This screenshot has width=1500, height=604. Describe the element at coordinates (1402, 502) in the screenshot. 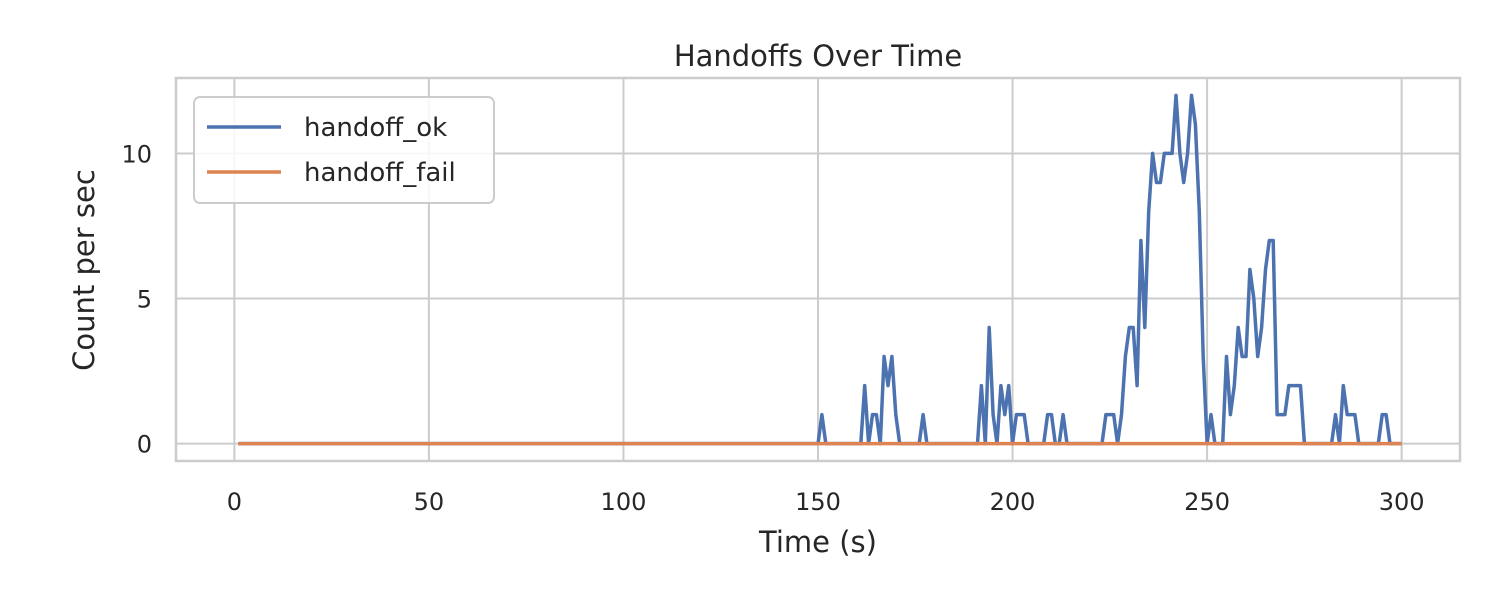

I see `x-tick-label: 300` at that location.